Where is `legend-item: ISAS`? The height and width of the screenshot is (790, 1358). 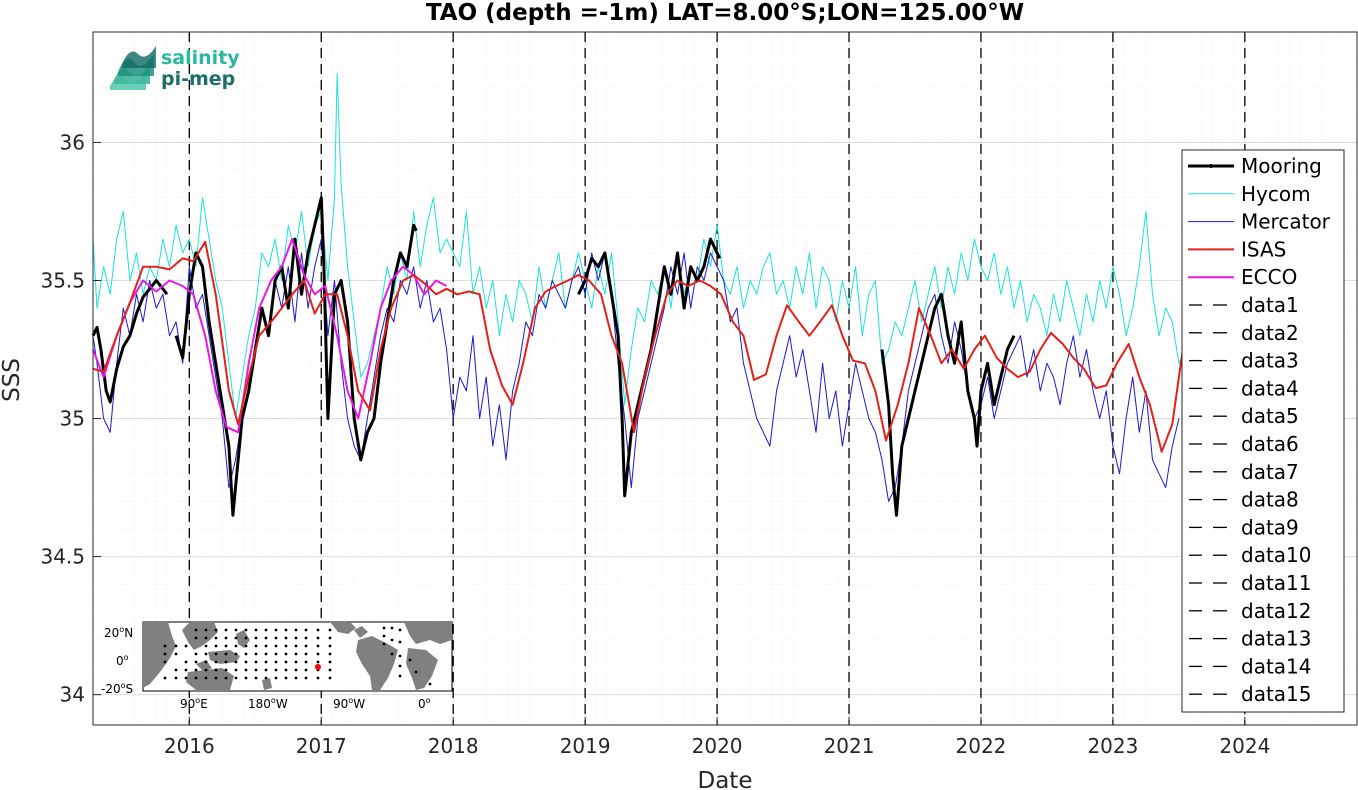 legend-item: ISAS is located at coordinates (1237, 249).